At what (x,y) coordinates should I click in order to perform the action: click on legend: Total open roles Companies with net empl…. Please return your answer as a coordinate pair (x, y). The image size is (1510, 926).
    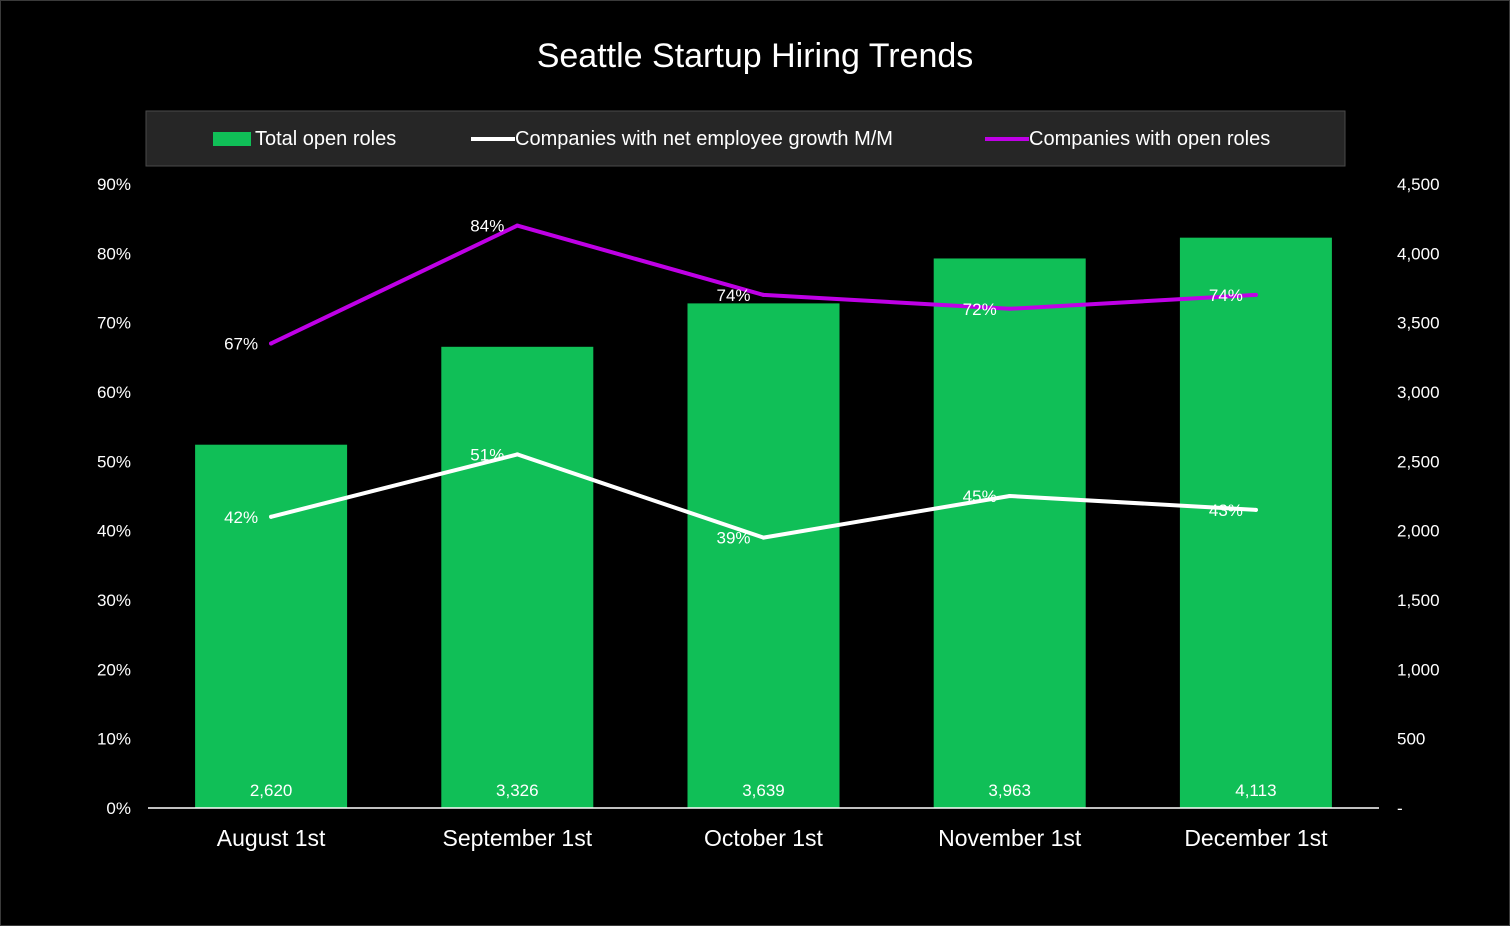
    Looking at the image, I should click on (745, 138).